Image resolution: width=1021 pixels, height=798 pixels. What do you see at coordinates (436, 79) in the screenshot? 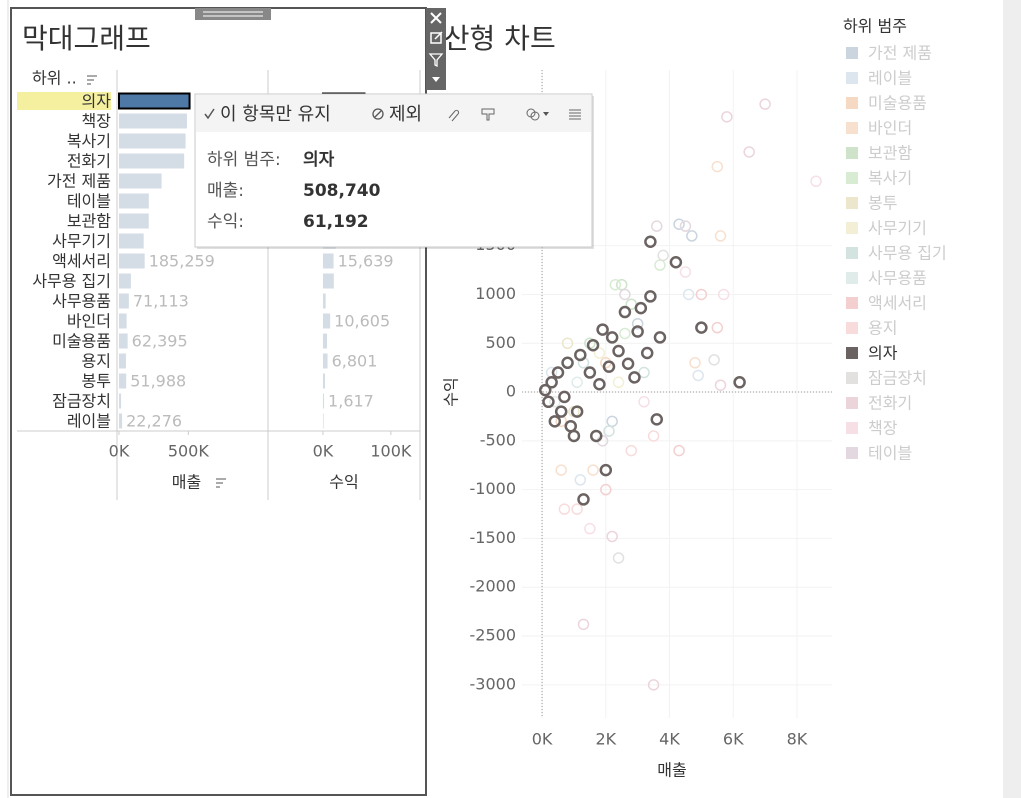
I see `menu-icon` at bounding box center [436, 79].